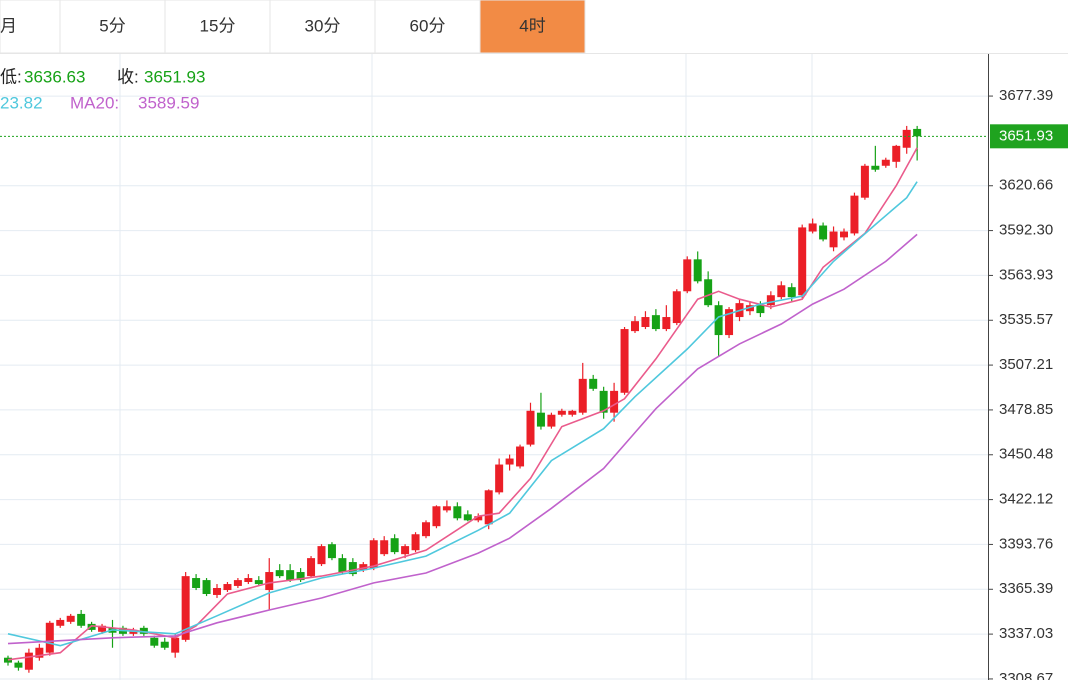  I want to click on y-tick-label: 3308.67, so click(1026, 675).